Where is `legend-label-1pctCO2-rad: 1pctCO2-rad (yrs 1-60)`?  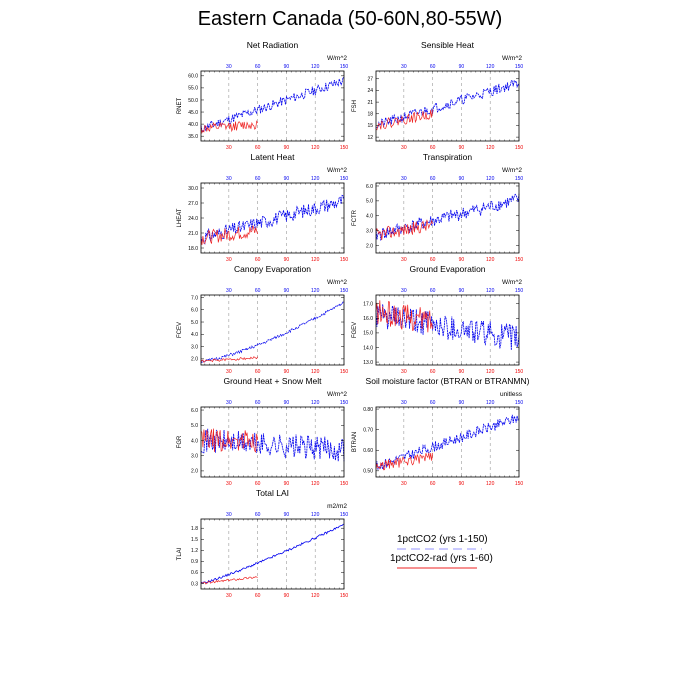 legend-label-1pctCO2-rad: 1pctCO2-rad (yrs 1-60) is located at coordinates (441, 558).